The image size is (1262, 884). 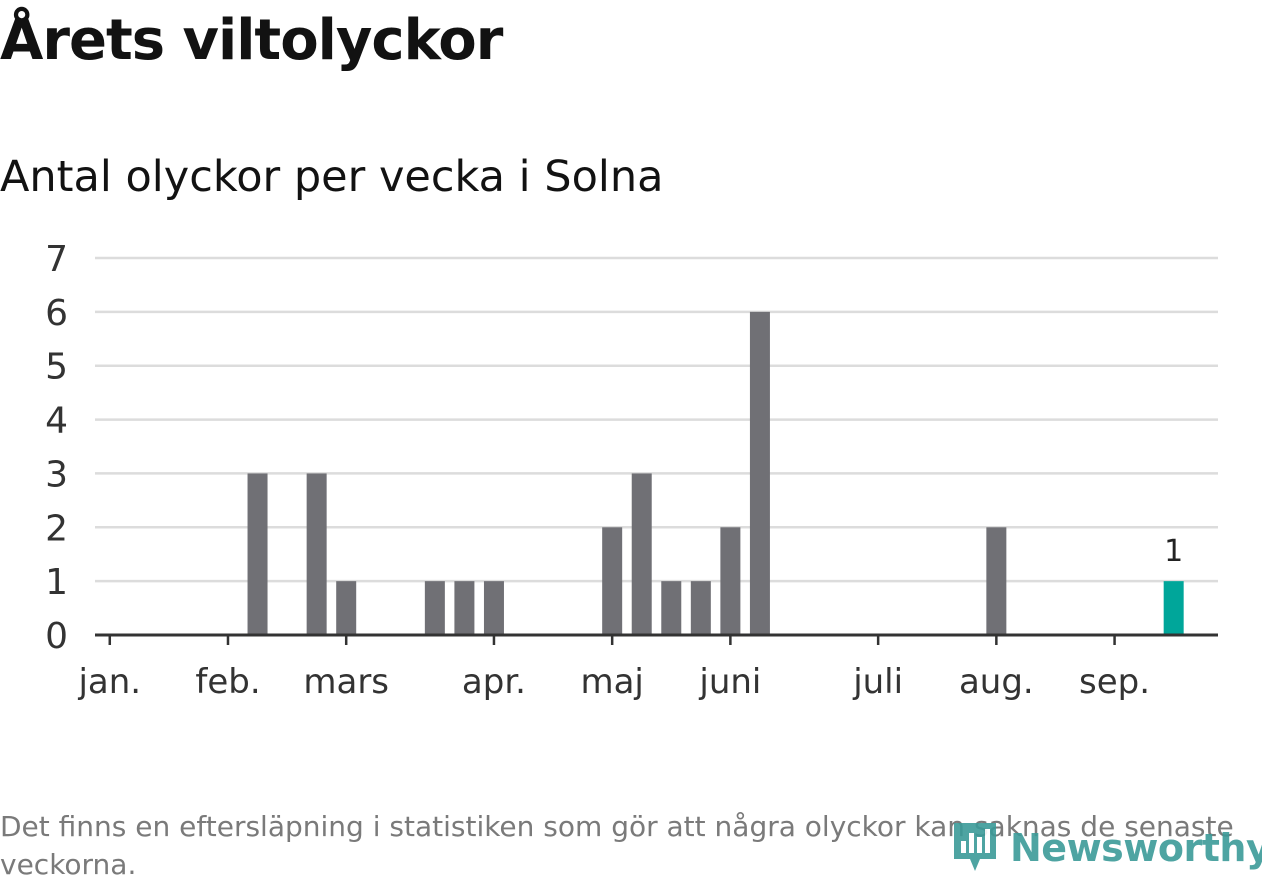 What do you see at coordinates (494, 682) in the screenshot?
I see `x-tick-label: apr.` at bounding box center [494, 682].